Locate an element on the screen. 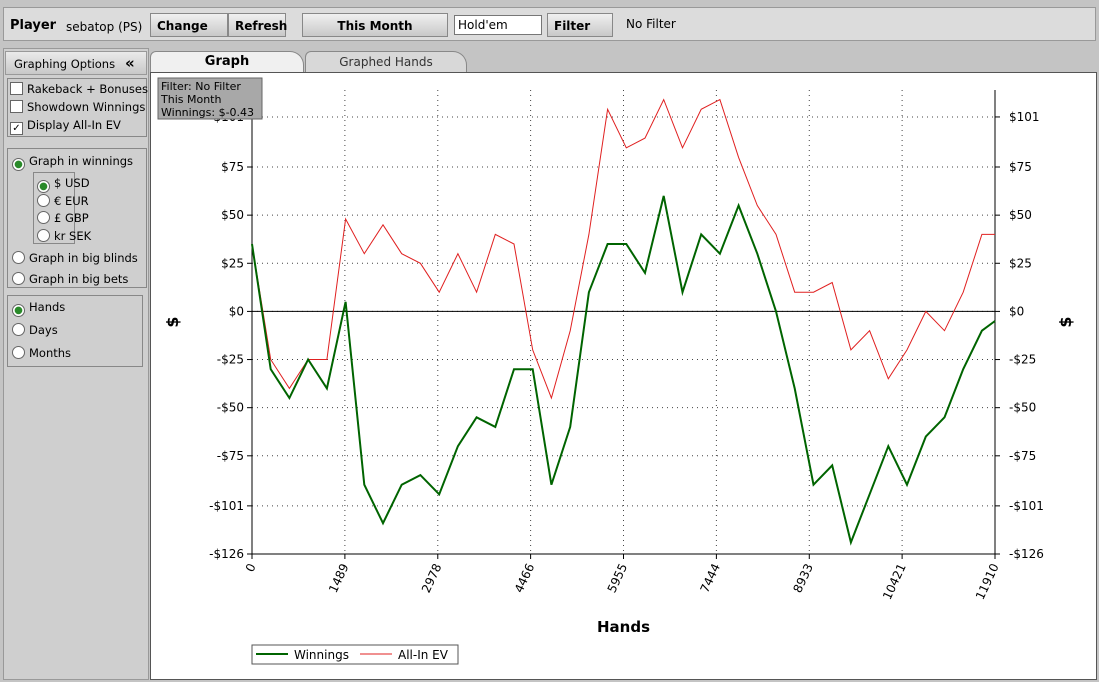  tooltip-line: Filter: No Filter is located at coordinates (201, 86).